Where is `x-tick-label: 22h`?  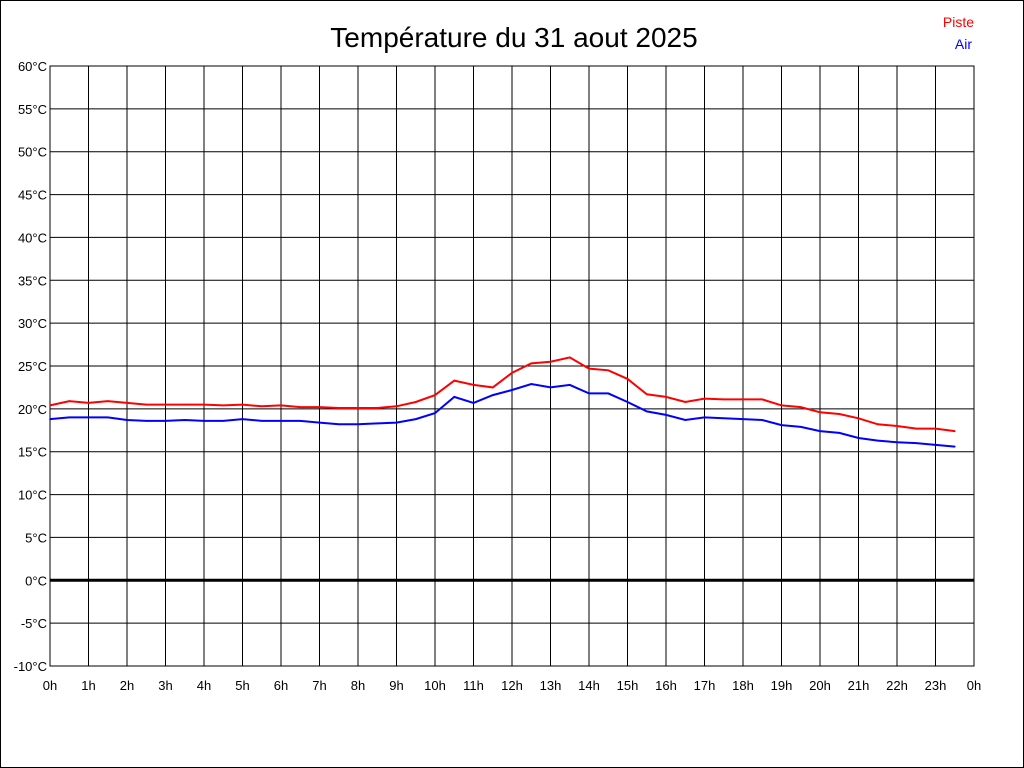
x-tick-label: 22h is located at coordinates (897, 685).